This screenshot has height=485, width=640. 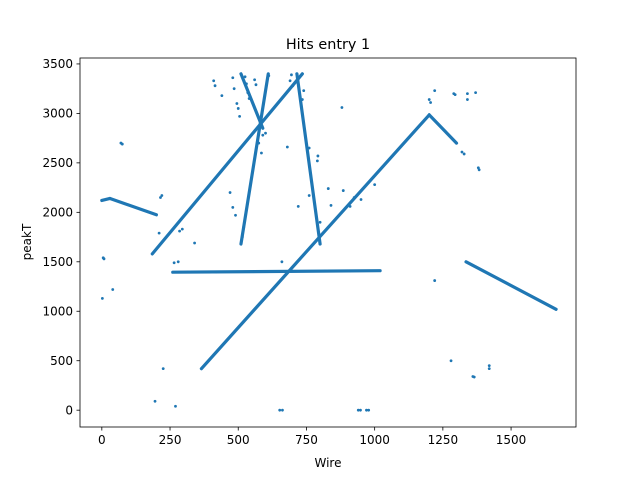 I want to click on chart-title: Hits entry 1, so click(x=328, y=45).